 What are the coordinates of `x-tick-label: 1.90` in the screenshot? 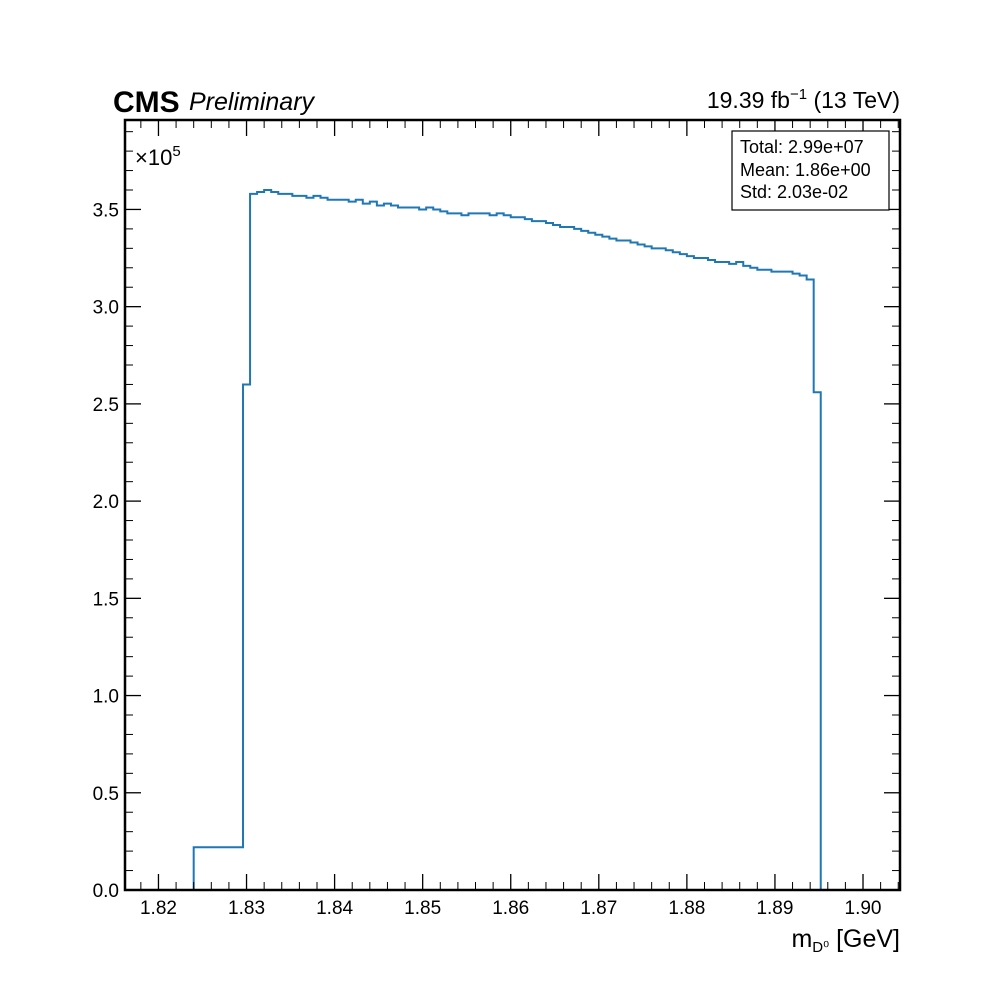 It's located at (863, 908).